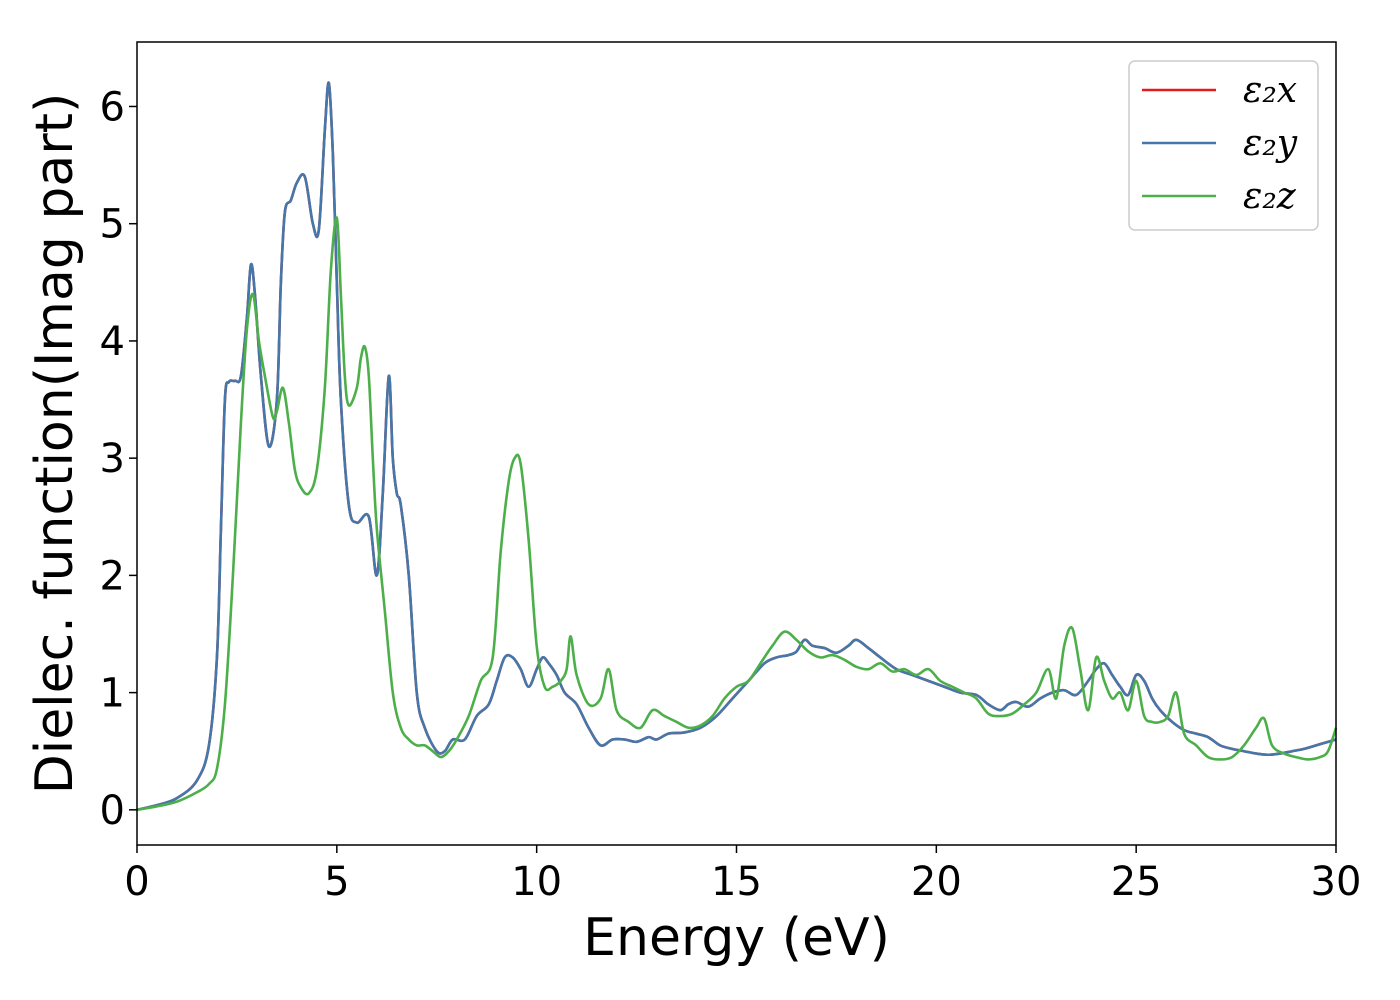  What do you see at coordinates (1136, 882) in the screenshot?
I see `x-tick-label: 25` at bounding box center [1136, 882].